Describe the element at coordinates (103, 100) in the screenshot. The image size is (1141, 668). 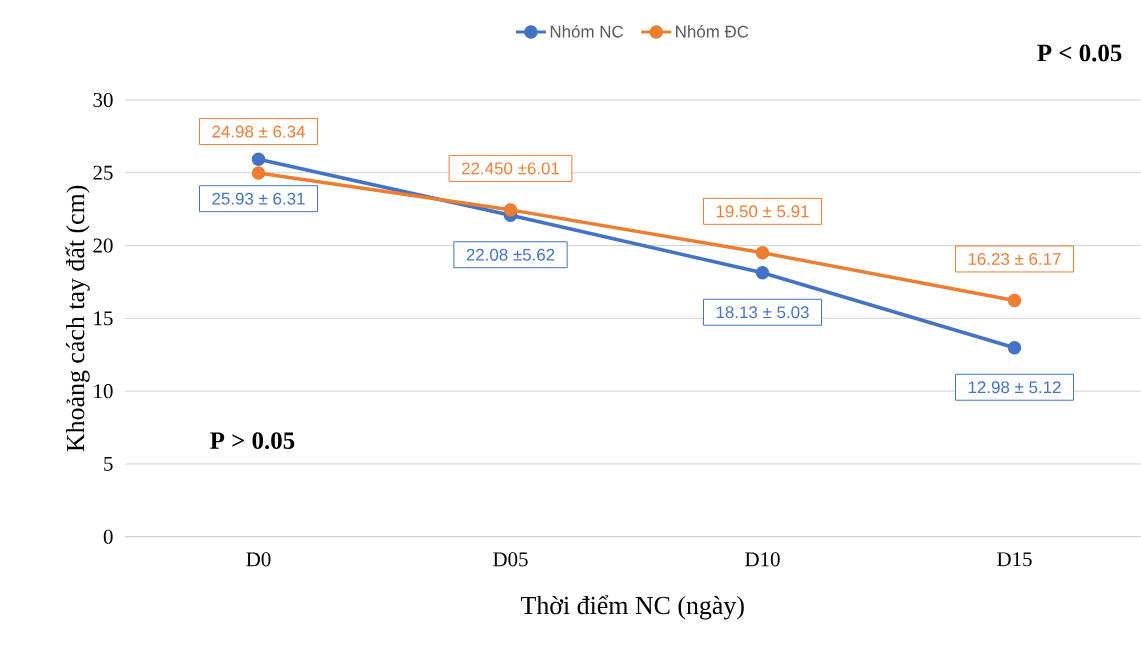
I see `y-tick-label: 30` at that location.